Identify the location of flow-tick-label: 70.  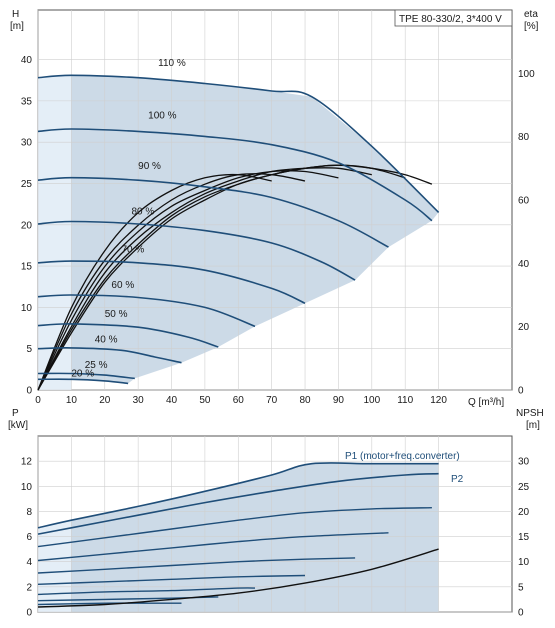
(272, 400).